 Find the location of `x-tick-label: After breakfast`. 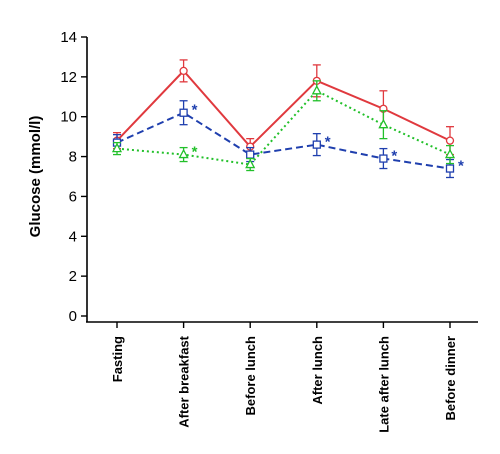

x-tick-label: After breakfast is located at coordinates (184, 381).